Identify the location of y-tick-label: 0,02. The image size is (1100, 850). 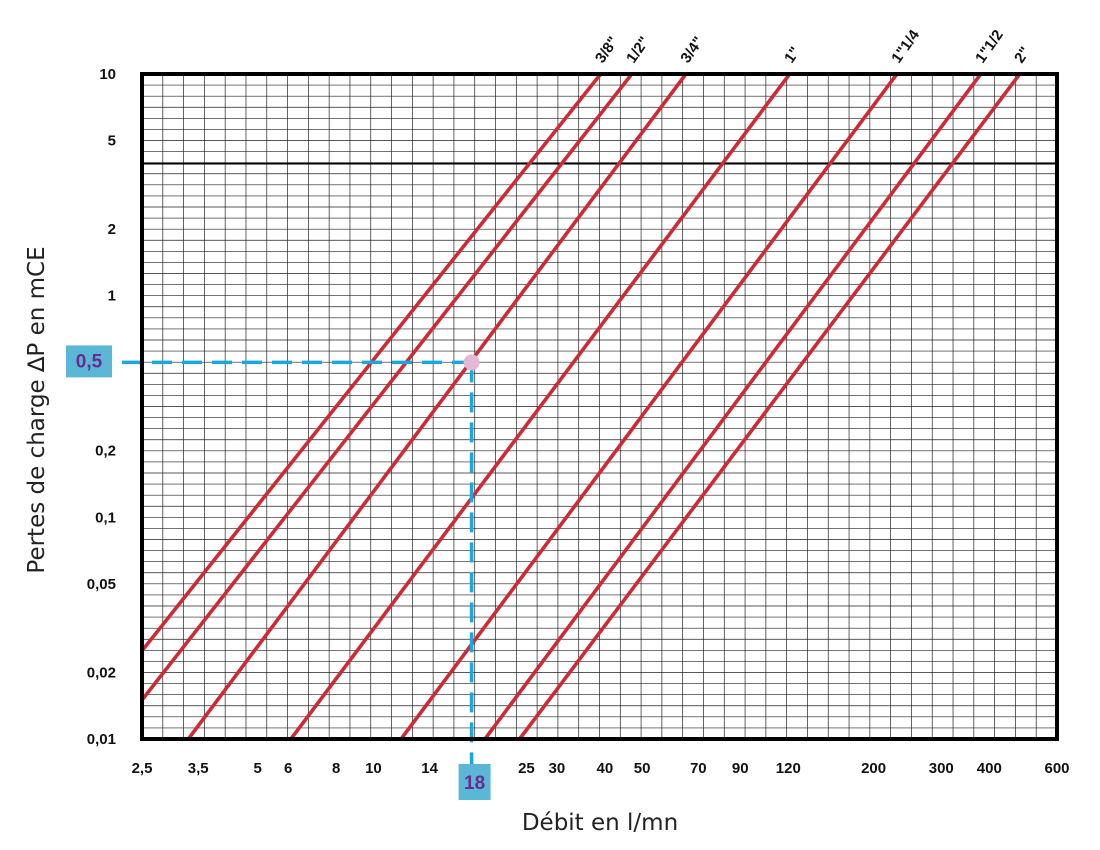
(101, 672).